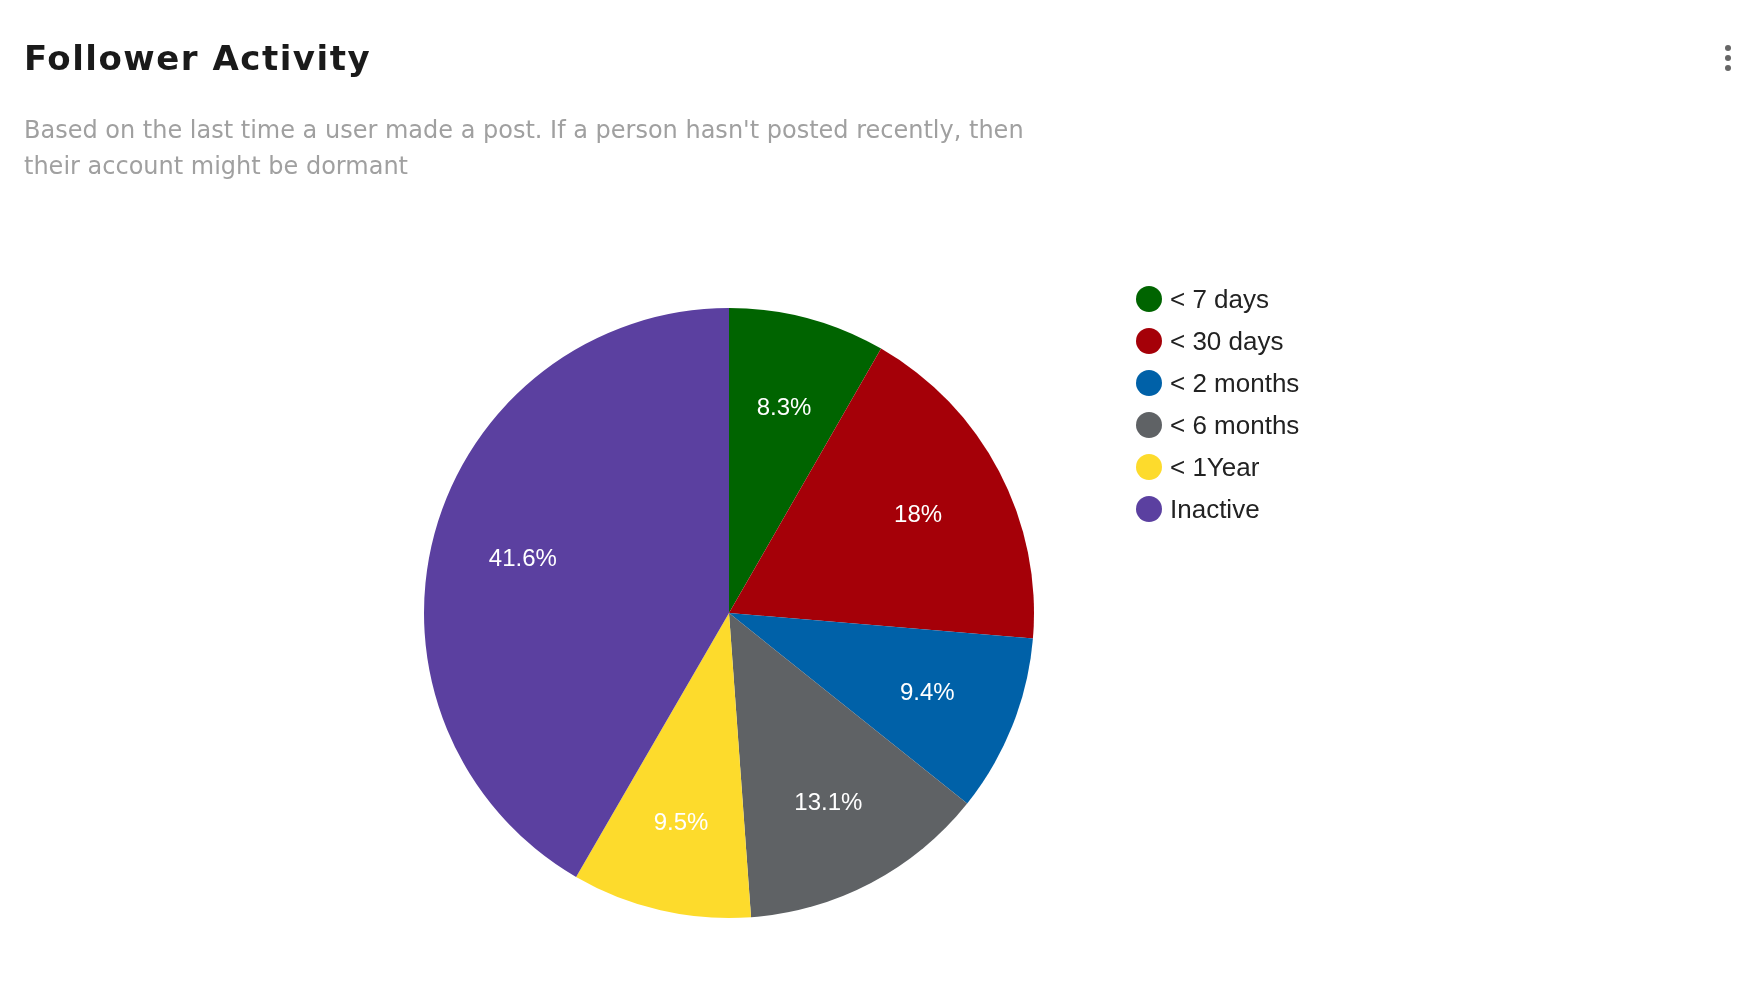 The width and height of the screenshot is (1742, 992). What do you see at coordinates (524, 148) in the screenshot?
I see `chart-subtitle: Based on the last time a user made a post. If a person hasn't posted recently, then their account might be dormant` at bounding box center [524, 148].